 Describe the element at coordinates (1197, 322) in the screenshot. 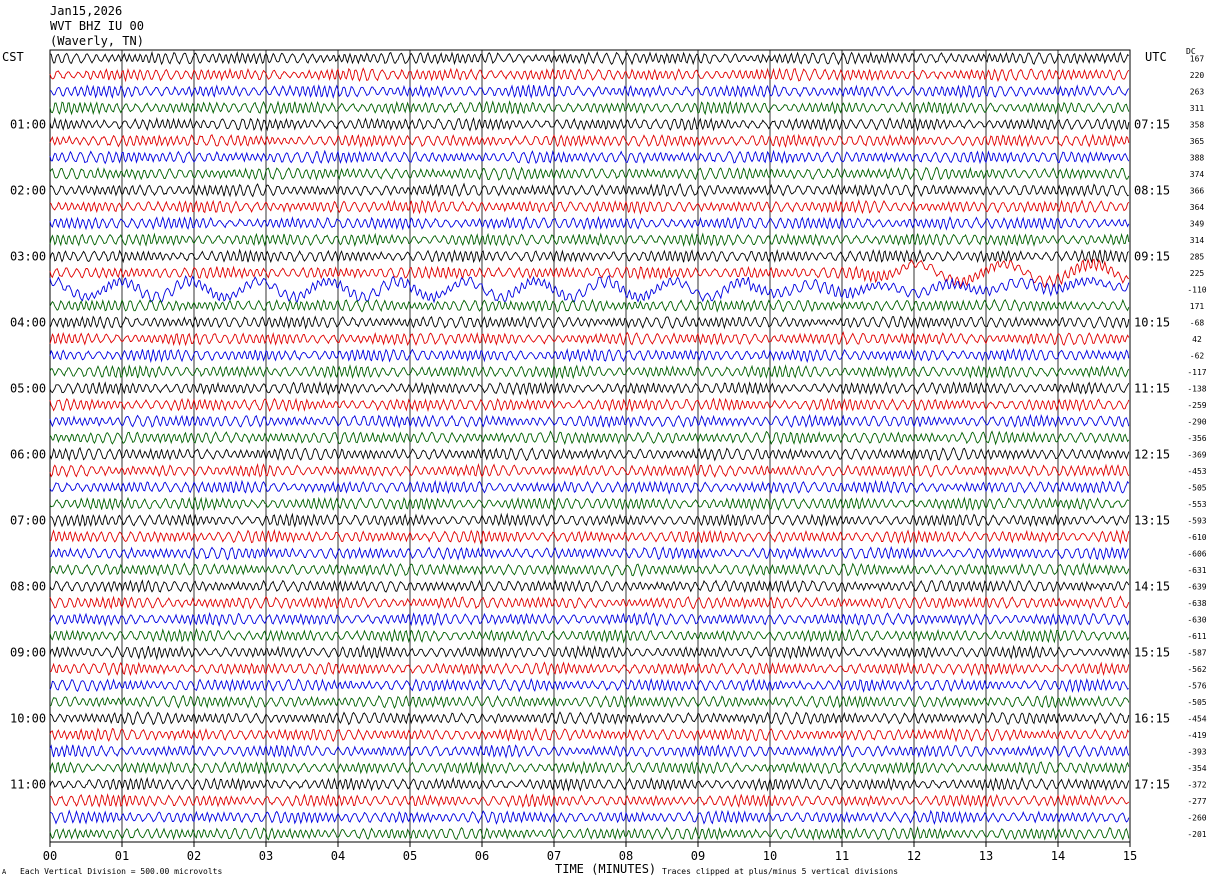

I see `dc-offset-label: -68` at that location.